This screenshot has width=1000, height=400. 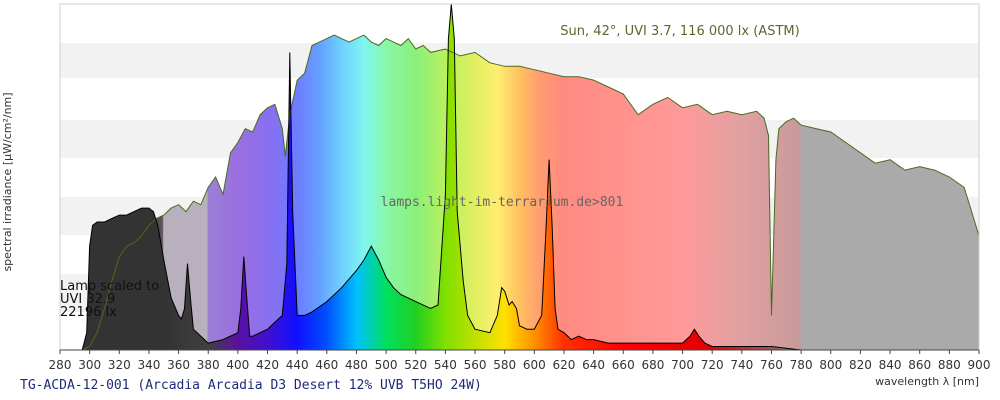 What do you see at coordinates (386, 365) in the screenshot?
I see `x-tick-label: 500` at bounding box center [386, 365].